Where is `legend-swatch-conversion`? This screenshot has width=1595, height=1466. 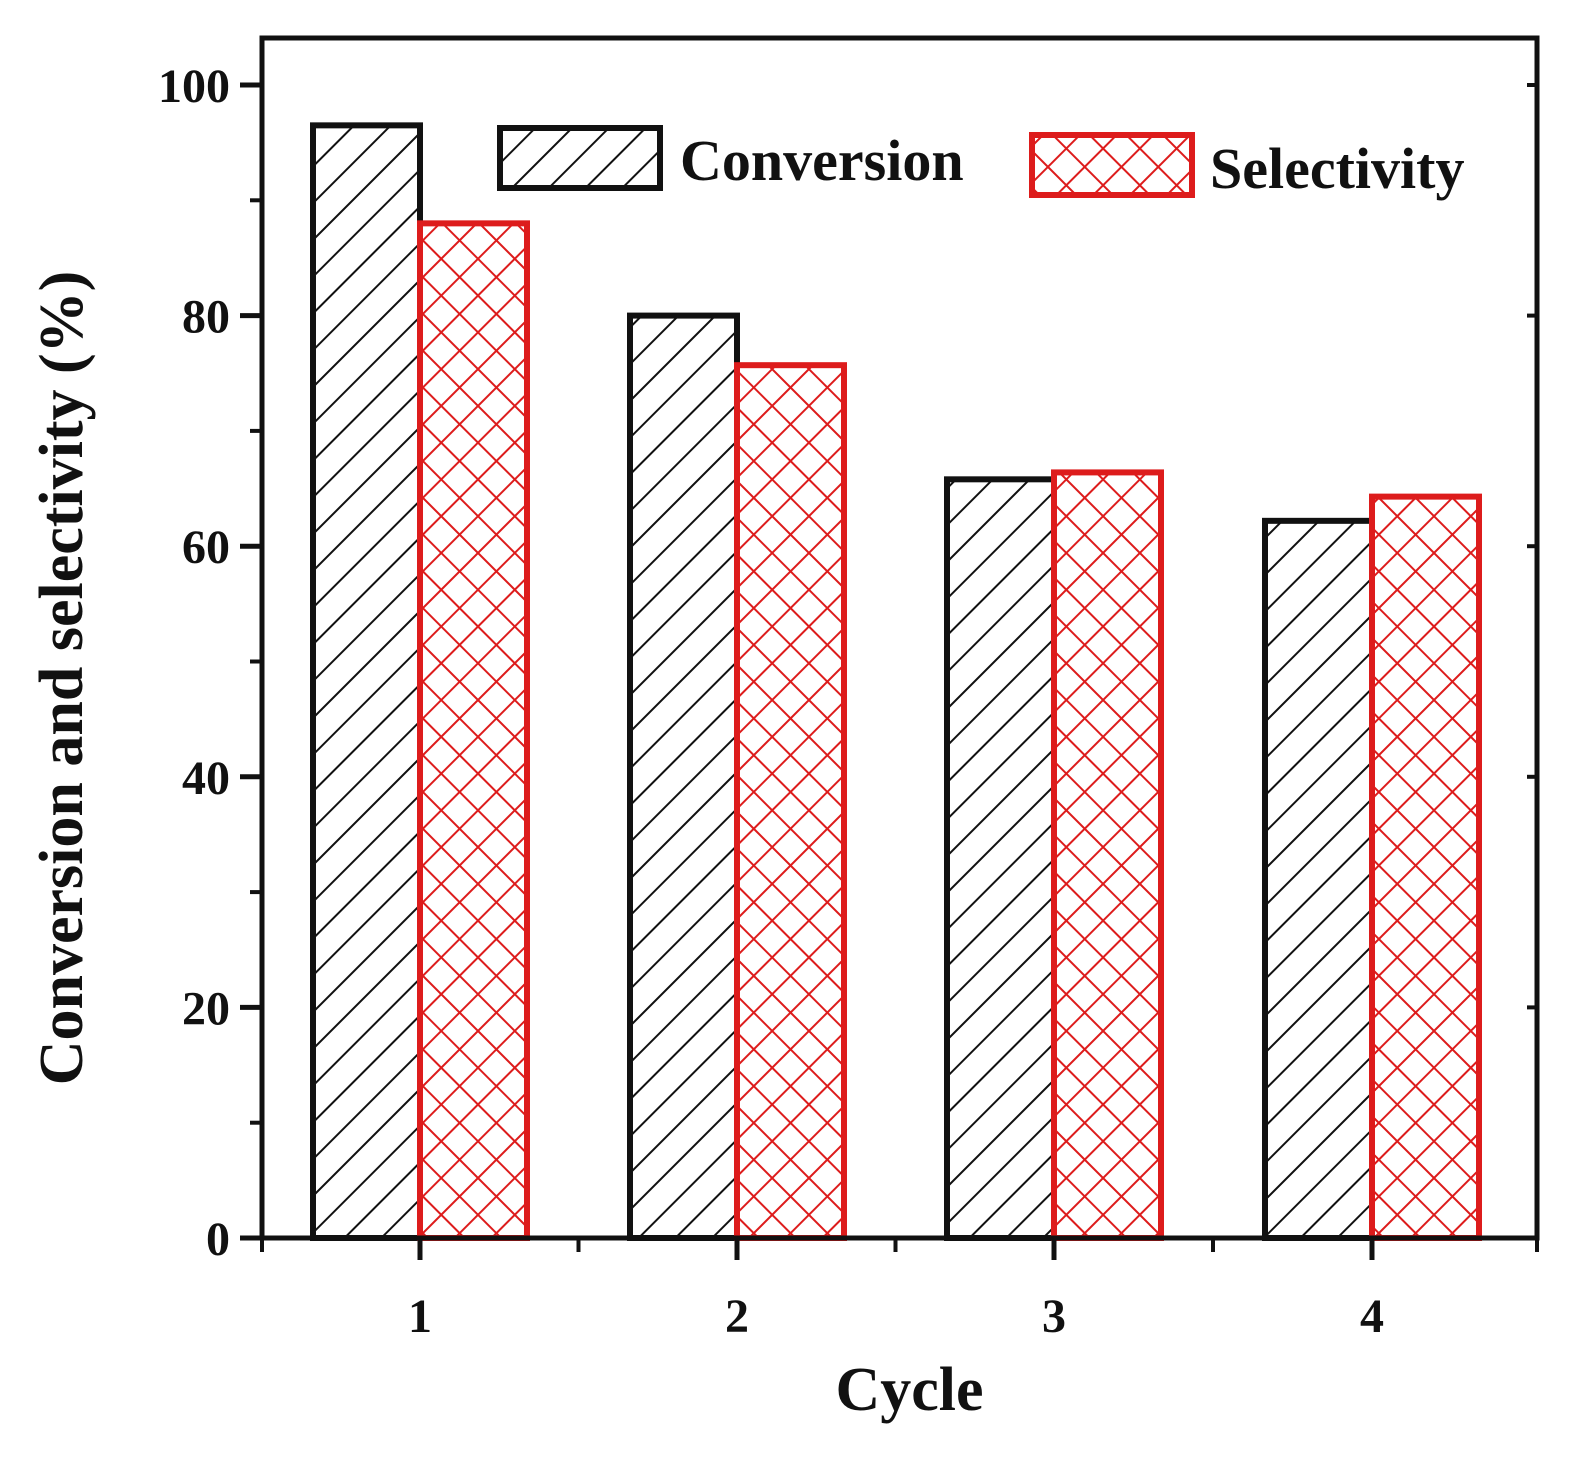
legend-swatch-conversion is located at coordinates (580, 158).